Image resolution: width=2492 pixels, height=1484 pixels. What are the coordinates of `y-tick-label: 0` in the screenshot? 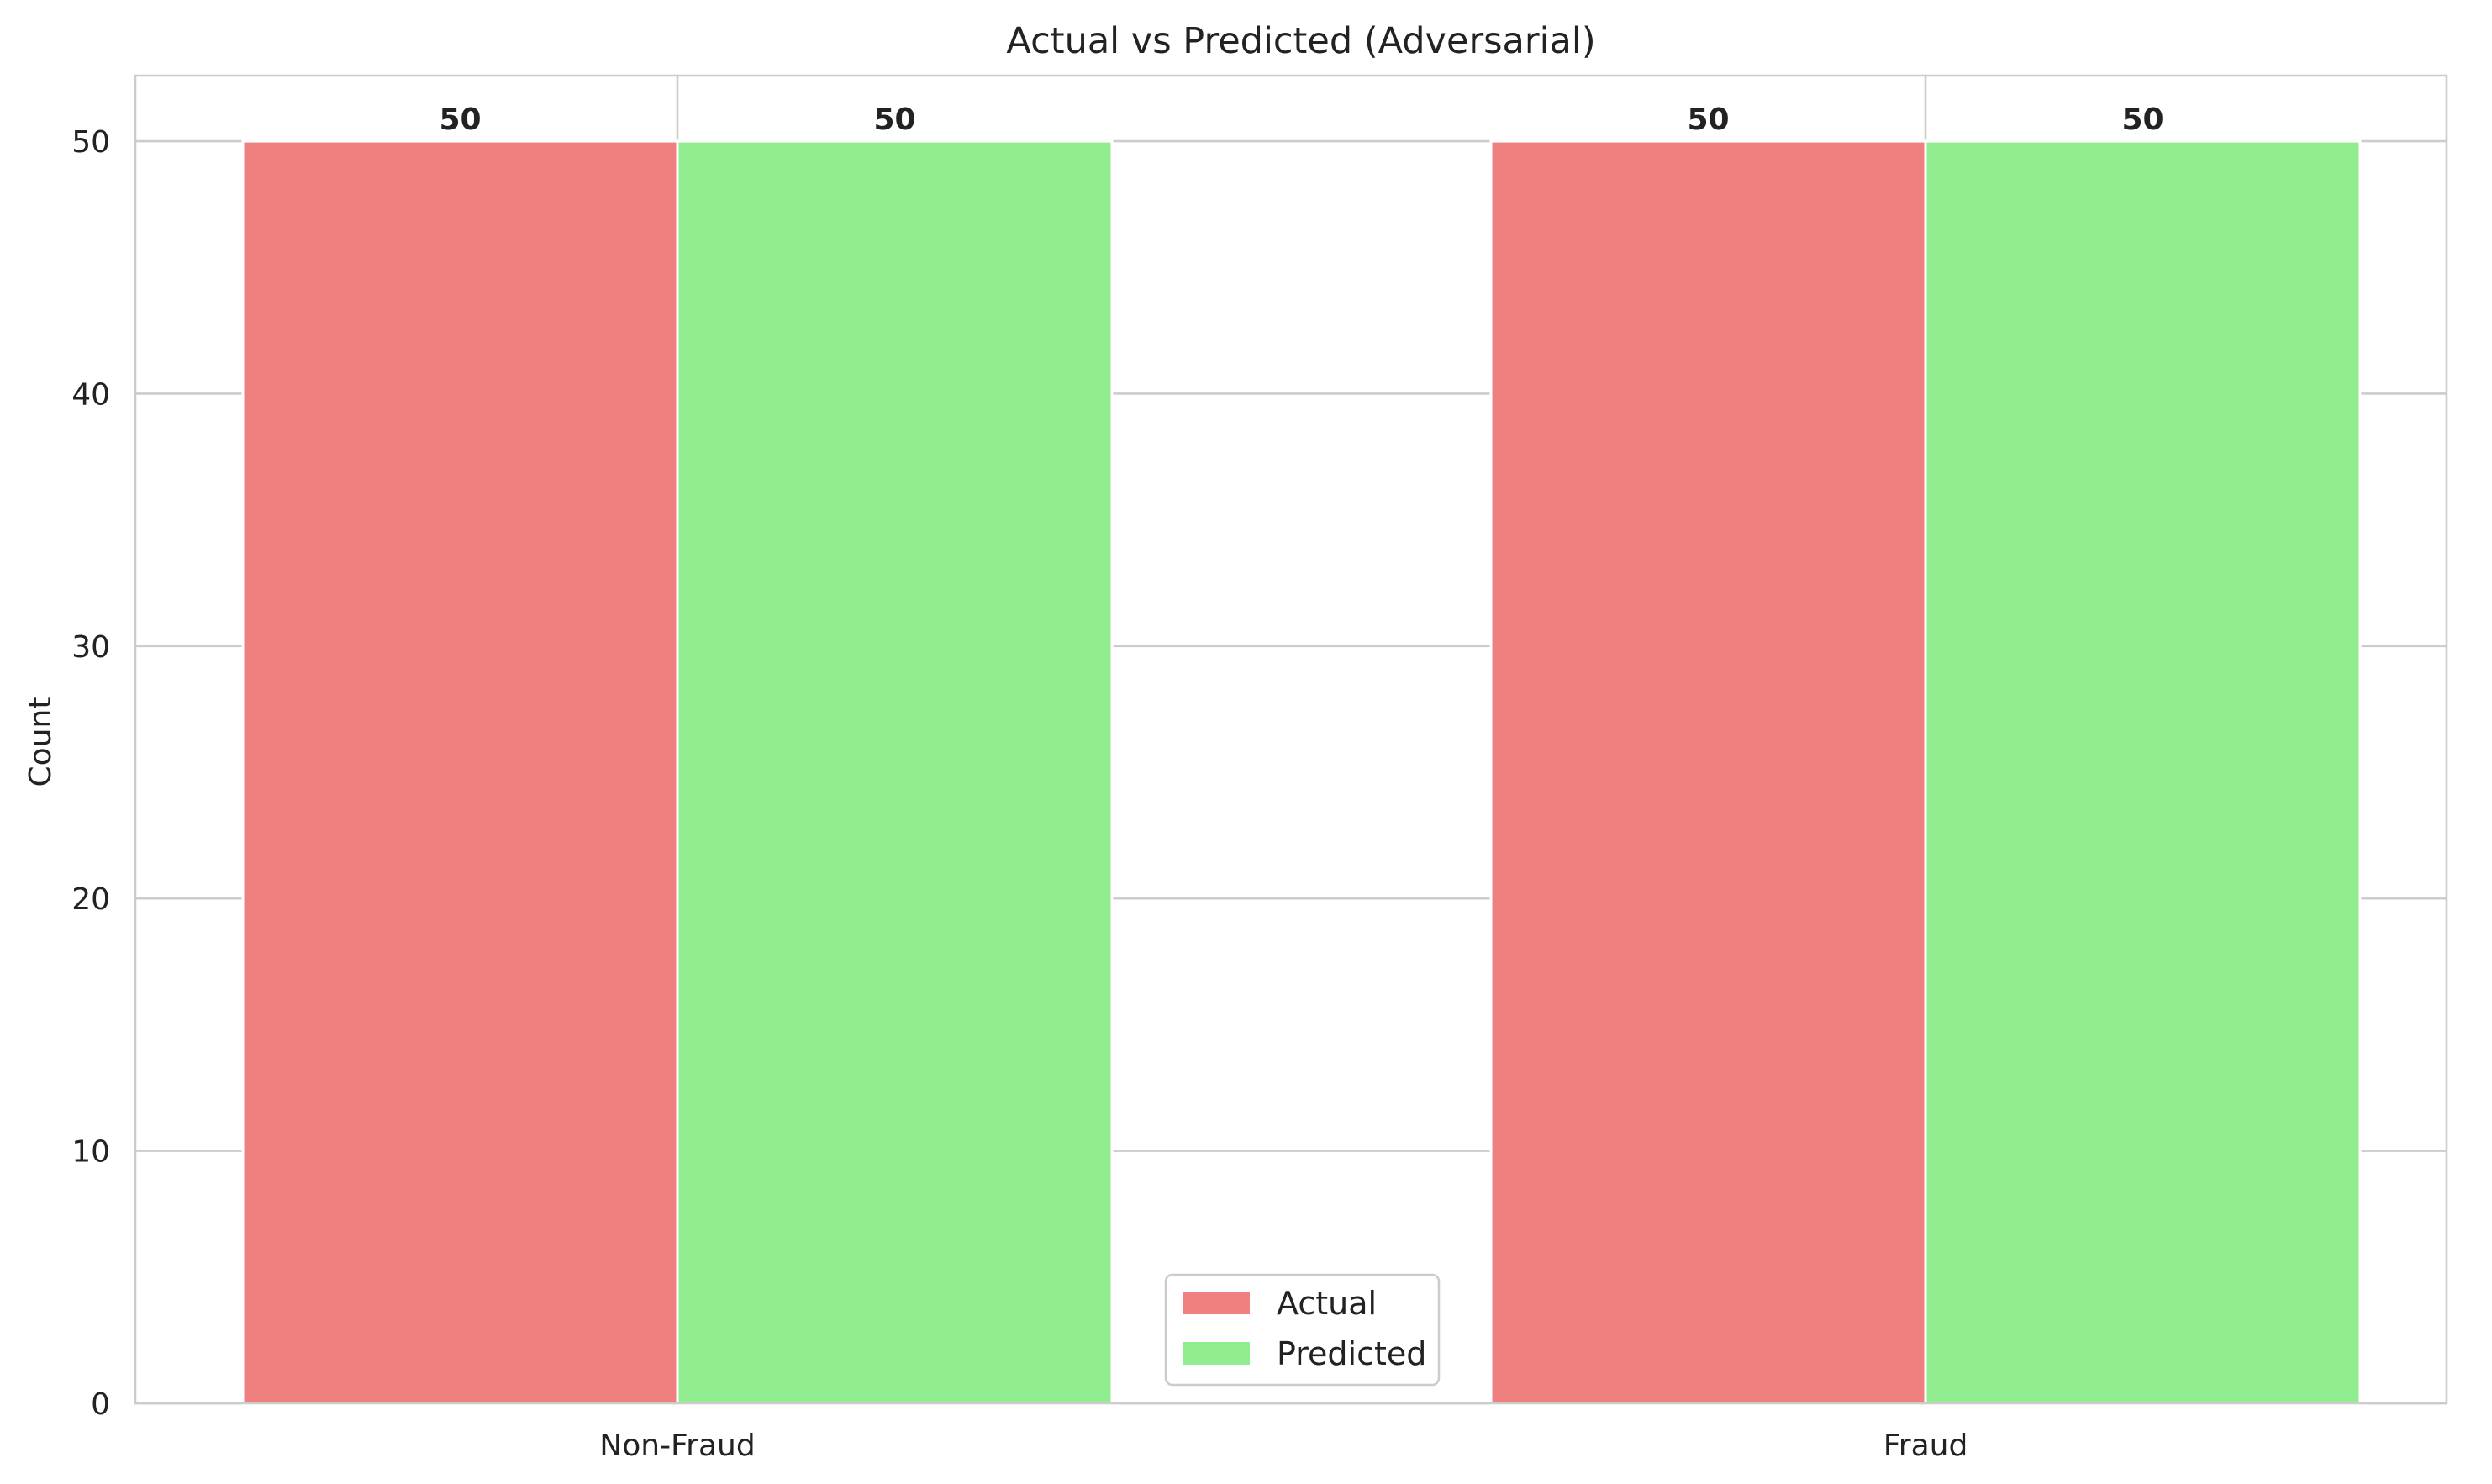 It's located at (100, 1404).